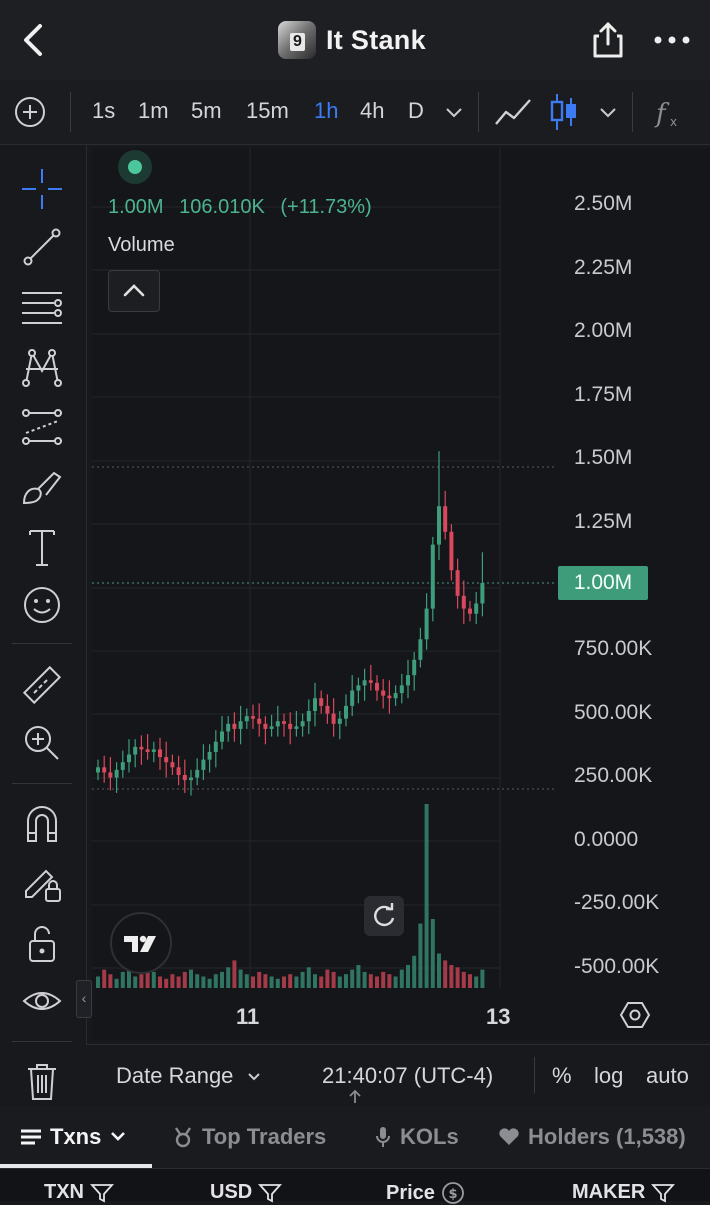 This screenshot has width=710, height=1205. I want to click on active-tab-indicator, so click(76, 1166).